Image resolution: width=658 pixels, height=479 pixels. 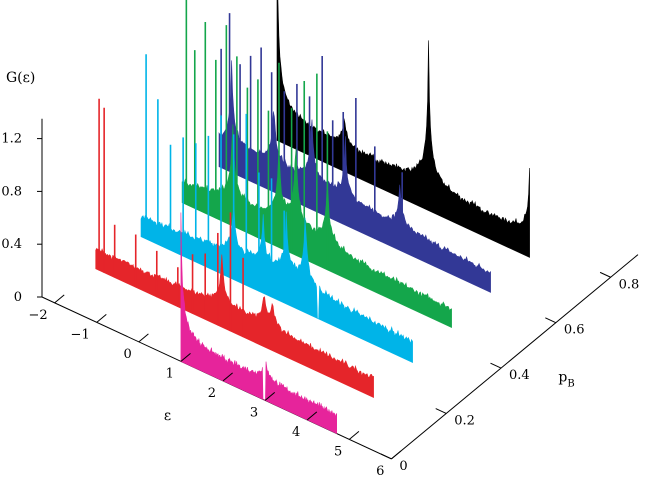 What do you see at coordinates (170, 373) in the screenshot?
I see `x-tick-label: 1` at bounding box center [170, 373].